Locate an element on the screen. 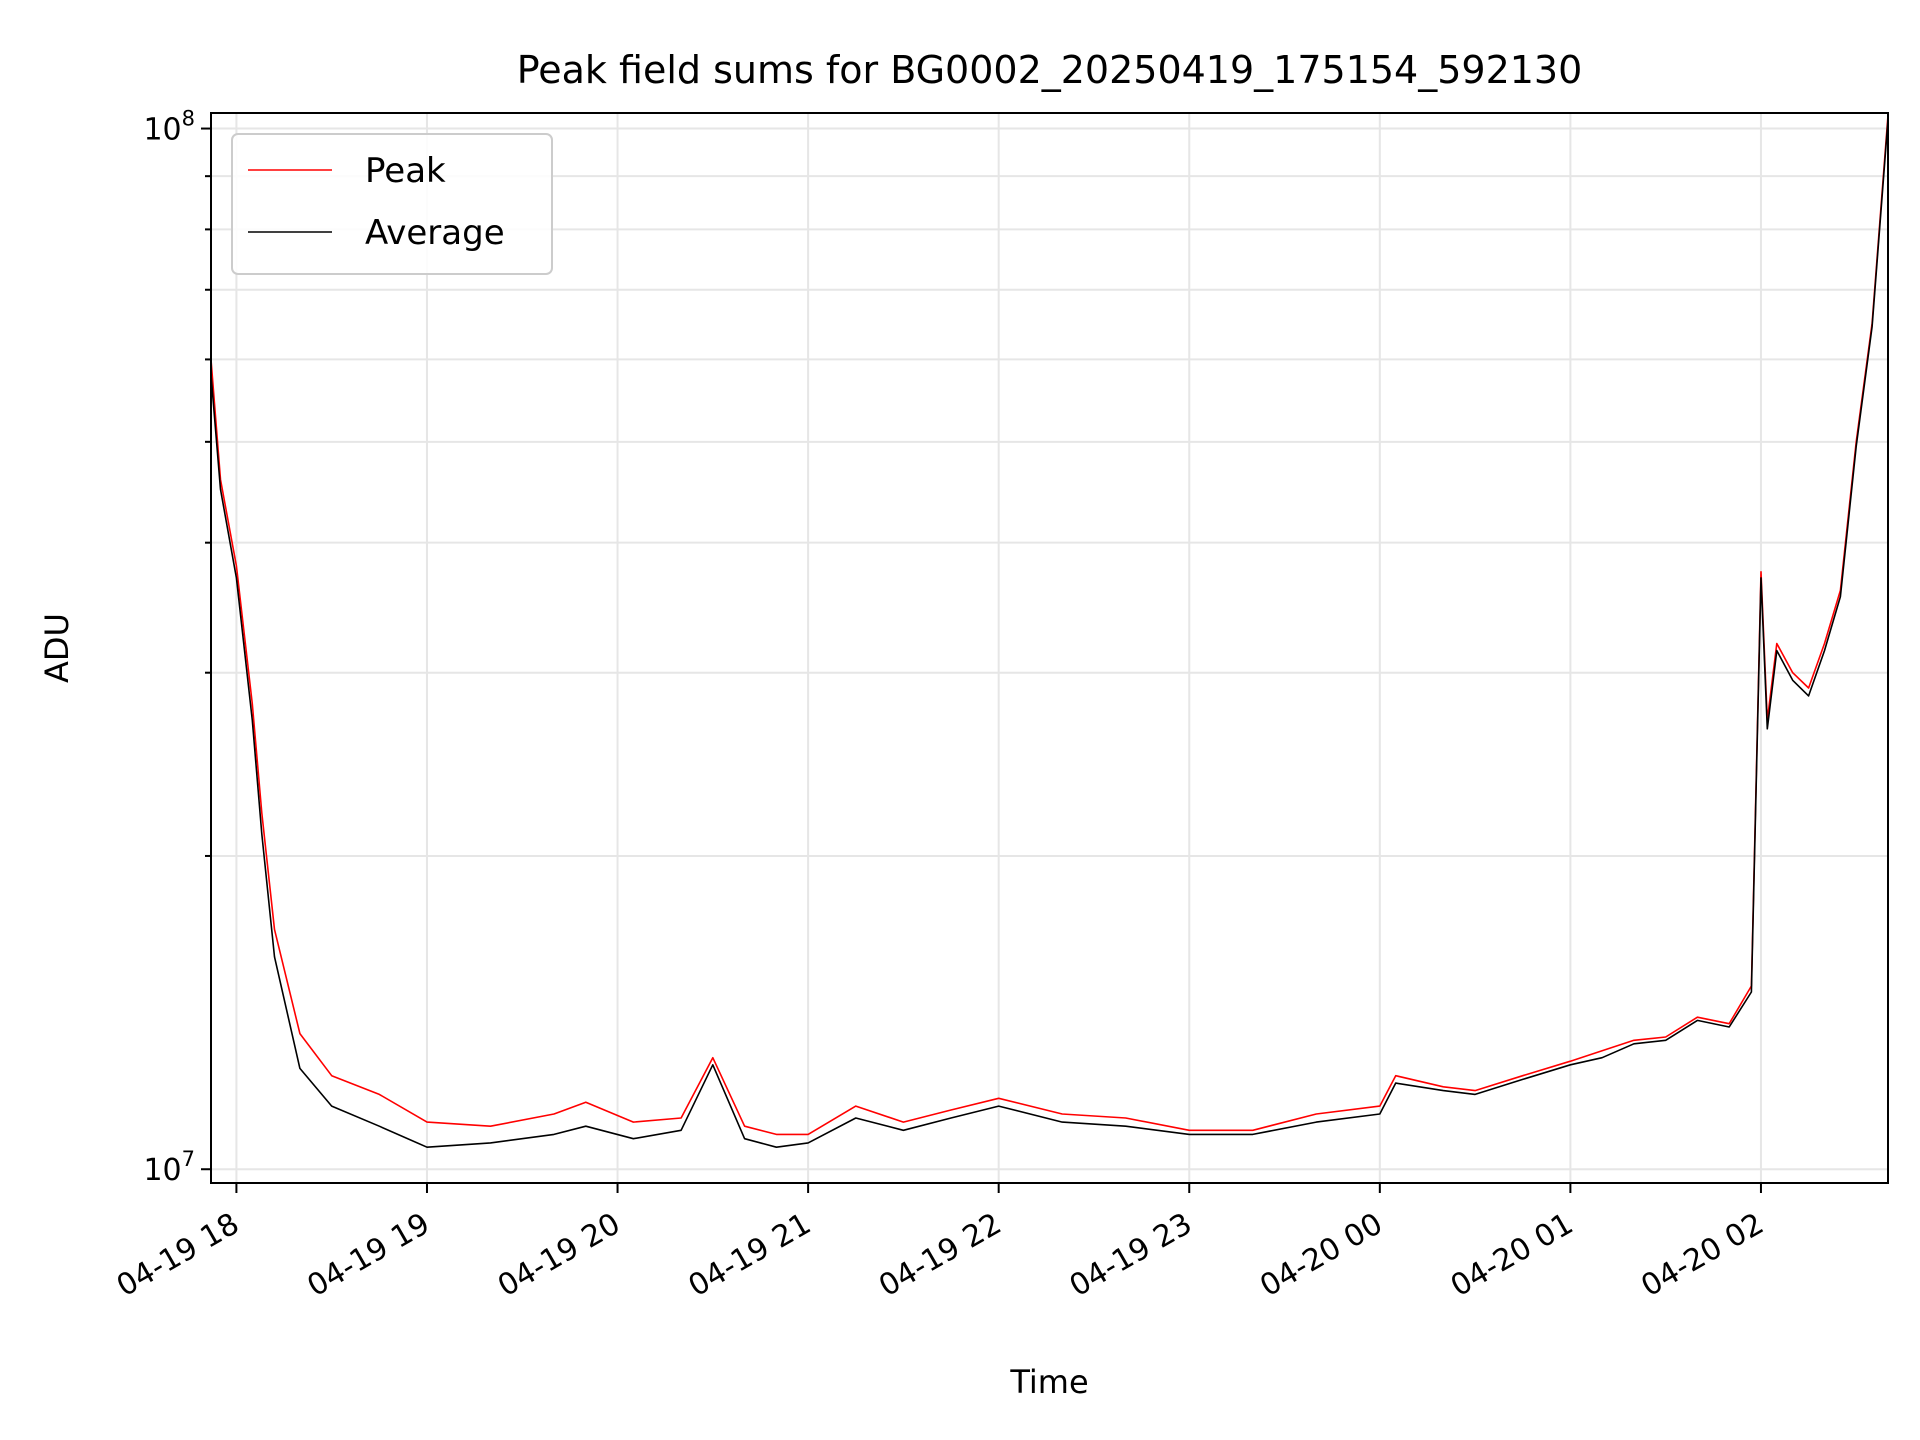 The image size is (1920, 1440). y-axis-title: ADU is located at coordinates (57, 648).